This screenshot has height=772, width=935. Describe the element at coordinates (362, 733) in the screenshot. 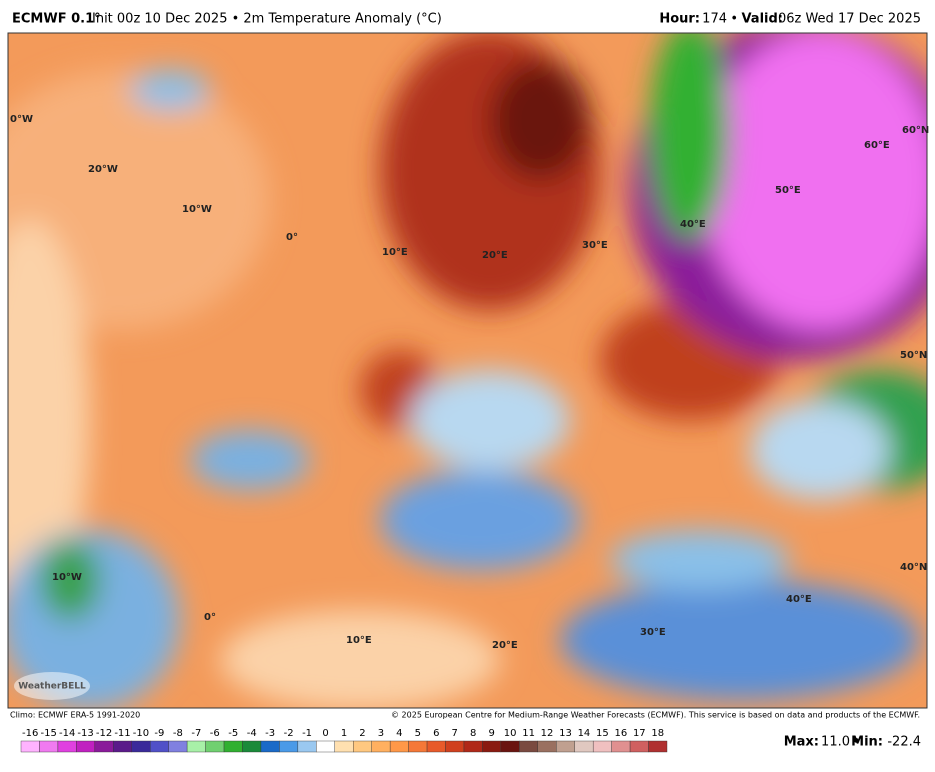

I see `colorbar-label: 2` at that location.